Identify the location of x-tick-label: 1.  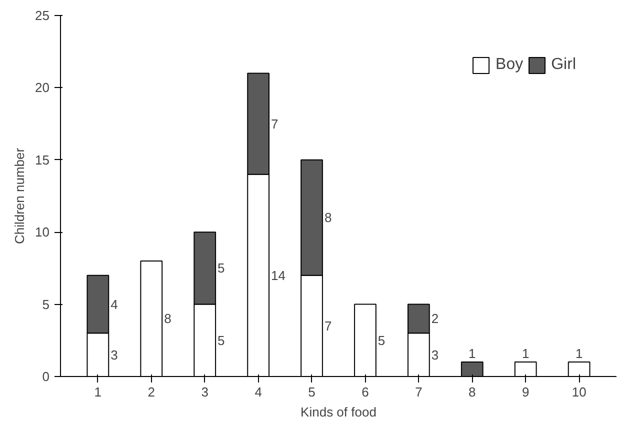
(98, 392).